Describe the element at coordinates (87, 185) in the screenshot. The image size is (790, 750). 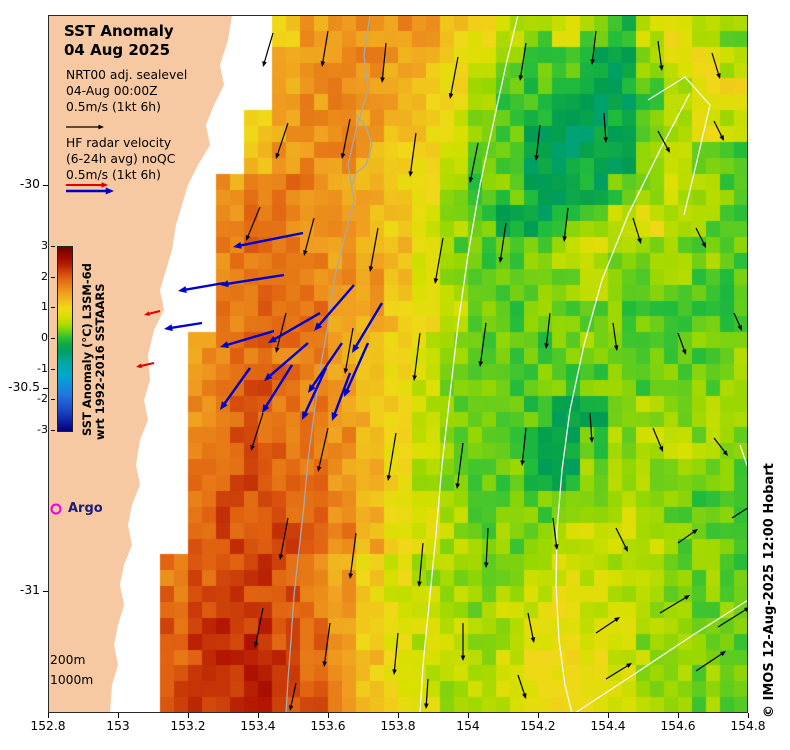
I see `hf-scale-arrow-red` at that location.